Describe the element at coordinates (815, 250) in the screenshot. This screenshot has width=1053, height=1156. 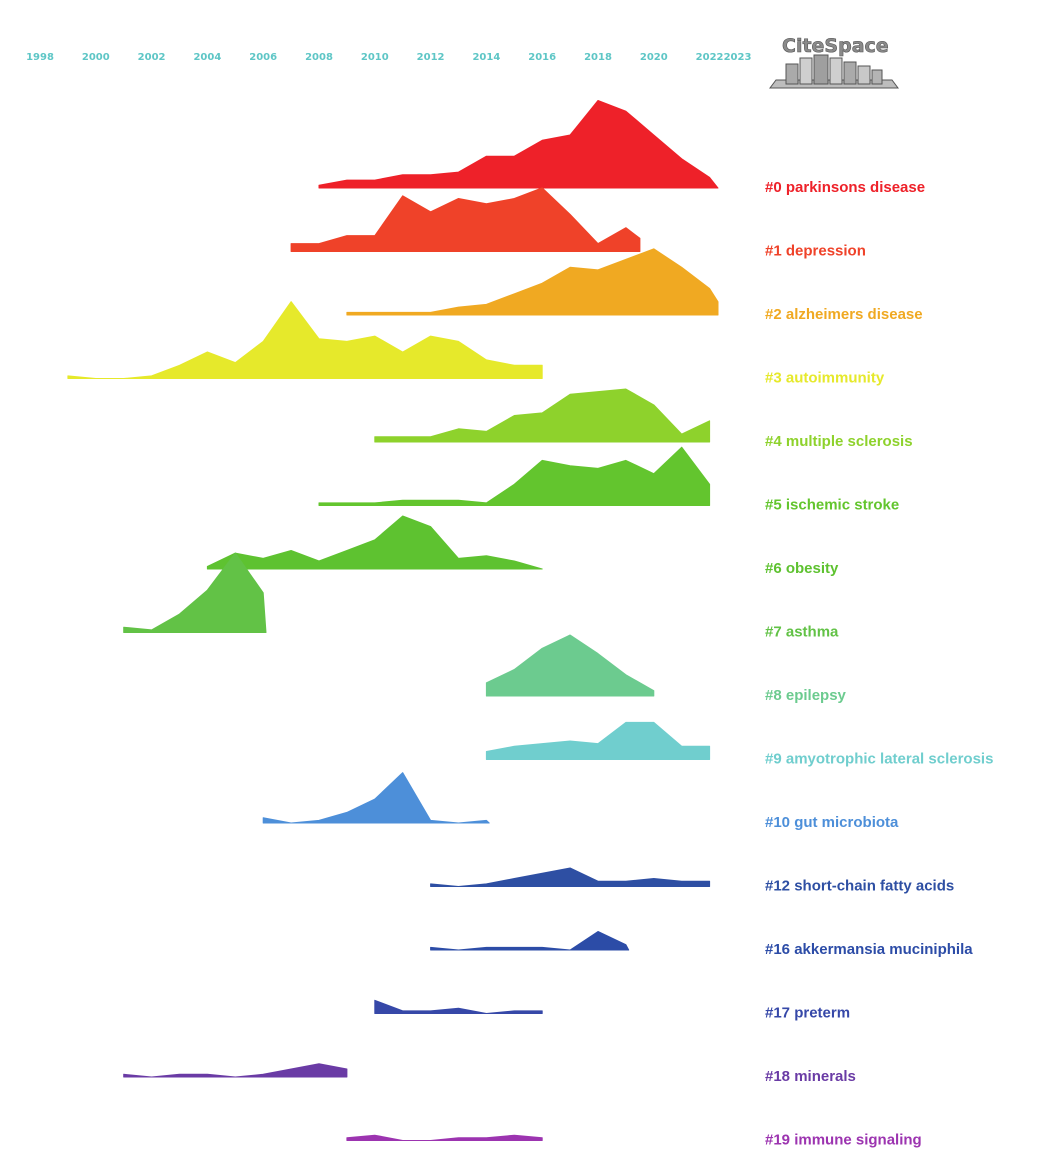
I see `cluster-label: #1 depression` at that location.